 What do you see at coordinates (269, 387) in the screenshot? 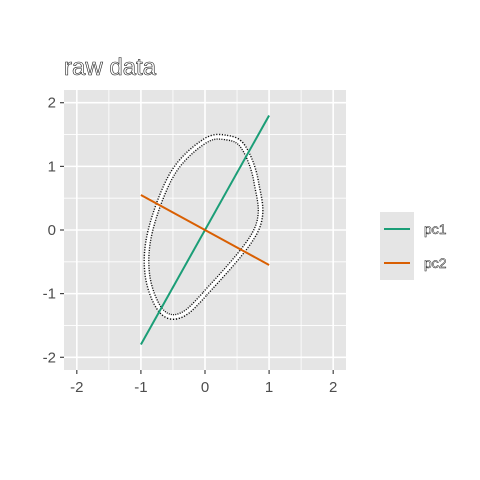
I see `x-tick-label: 1` at bounding box center [269, 387].